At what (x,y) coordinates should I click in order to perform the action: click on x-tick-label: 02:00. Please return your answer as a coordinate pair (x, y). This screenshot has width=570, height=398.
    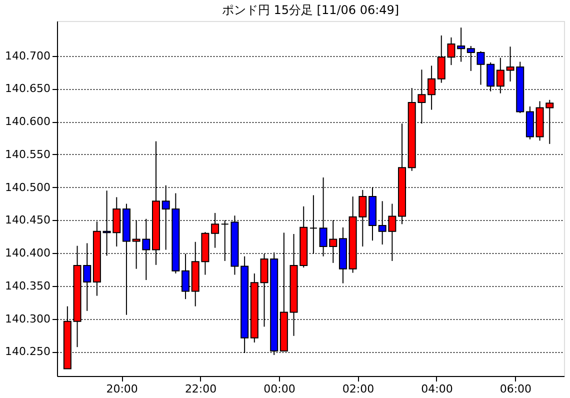
    Looking at the image, I should click on (358, 389).